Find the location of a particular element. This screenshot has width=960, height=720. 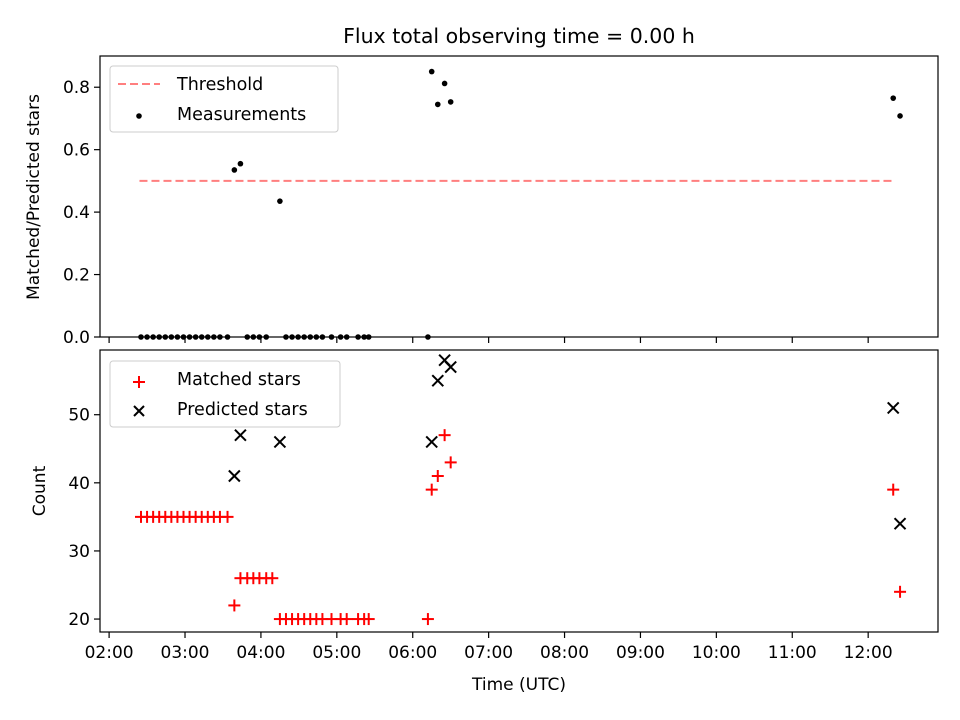

top-y-tick-label: 0.0 is located at coordinates (76, 338).